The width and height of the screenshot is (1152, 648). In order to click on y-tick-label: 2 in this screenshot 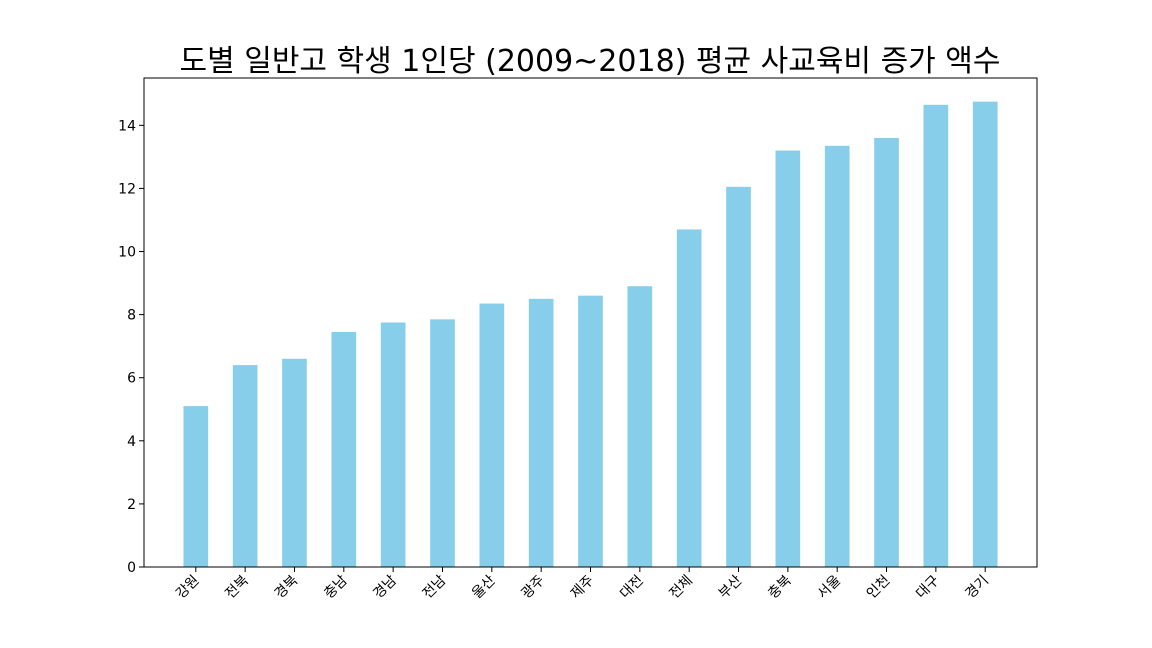, I will do `click(131, 505)`.